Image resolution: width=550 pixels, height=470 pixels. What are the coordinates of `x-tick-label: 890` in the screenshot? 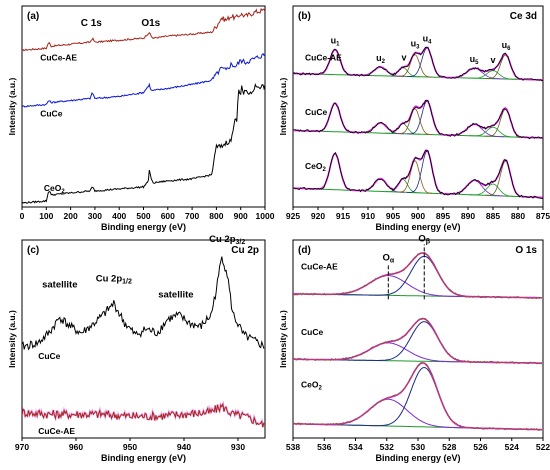 It's located at (468, 216).